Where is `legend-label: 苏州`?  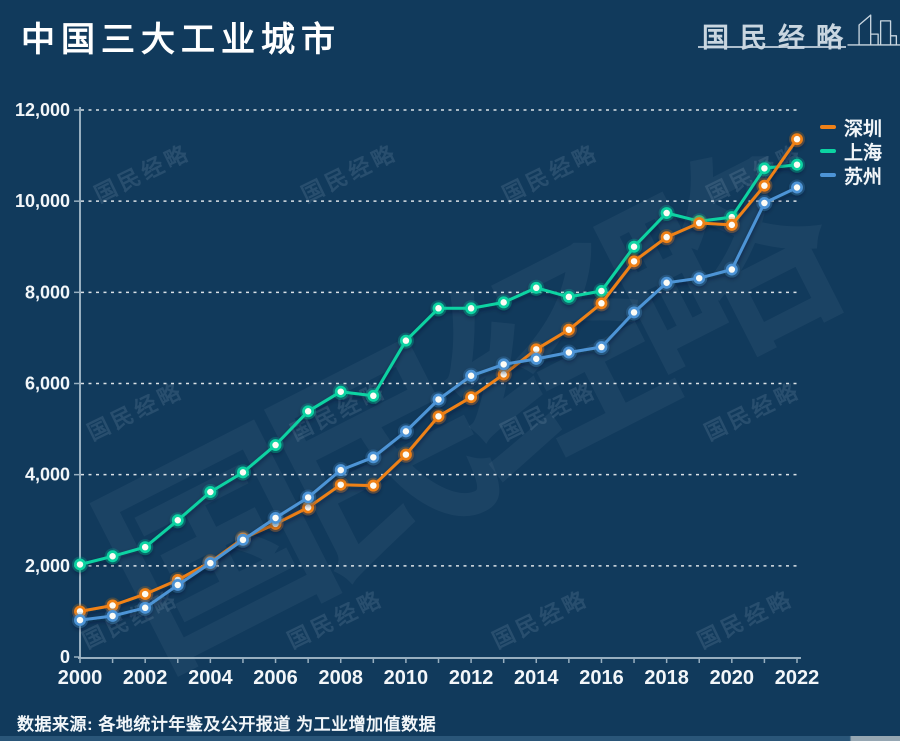 legend-label: 苏州 is located at coordinates (863, 177).